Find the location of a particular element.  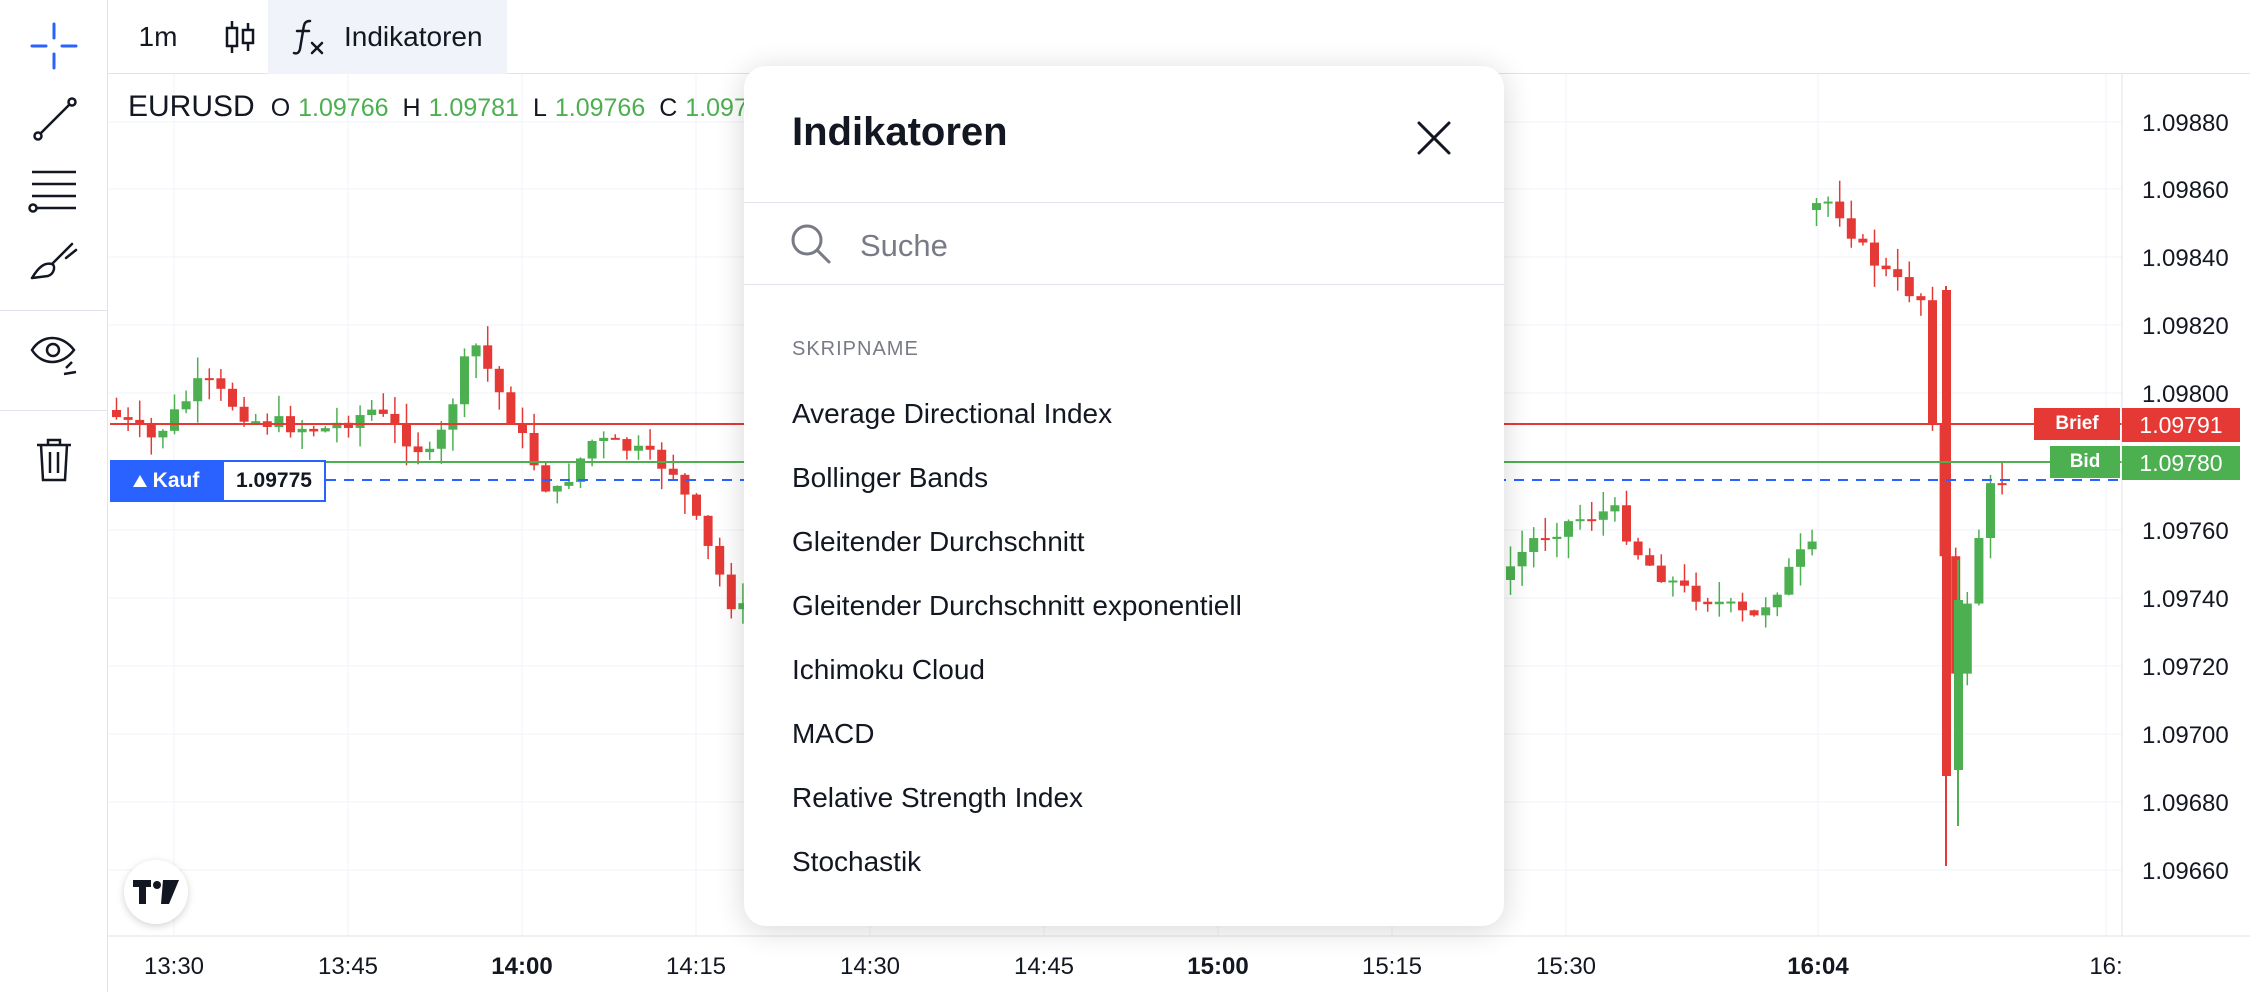

crosshair-icon is located at coordinates (54, 46).